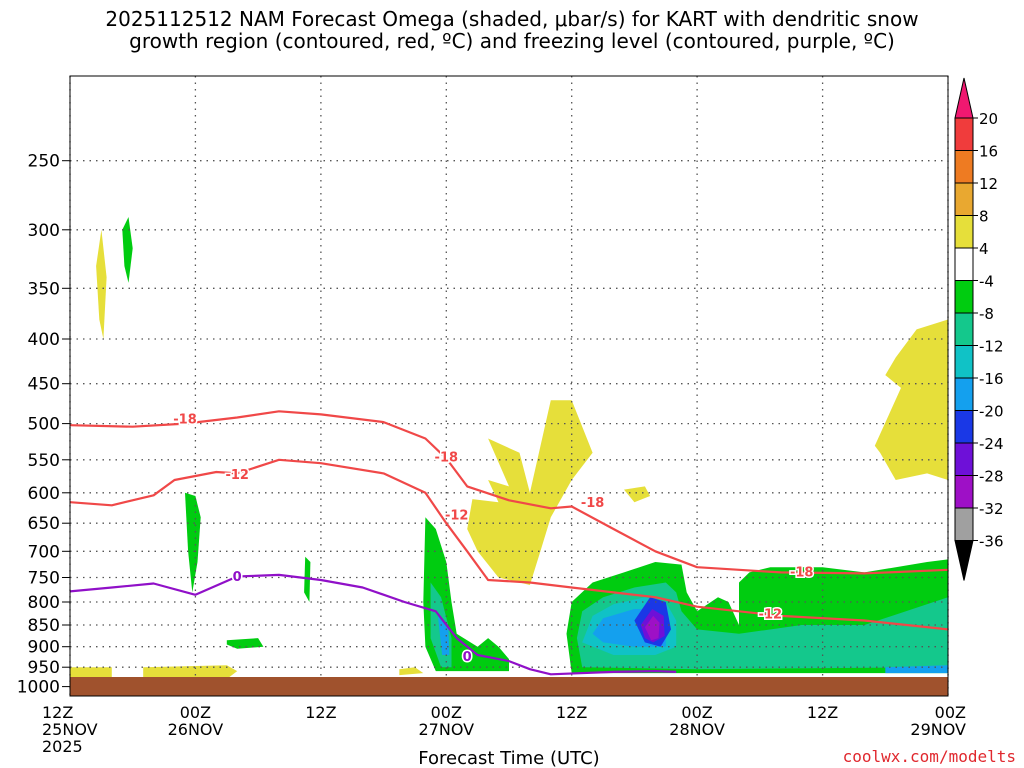 Image resolution: width=1024 pixels, height=768 pixels. What do you see at coordinates (991, 379) in the screenshot?
I see `colorbar-label: -16` at bounding box center [991, 379].